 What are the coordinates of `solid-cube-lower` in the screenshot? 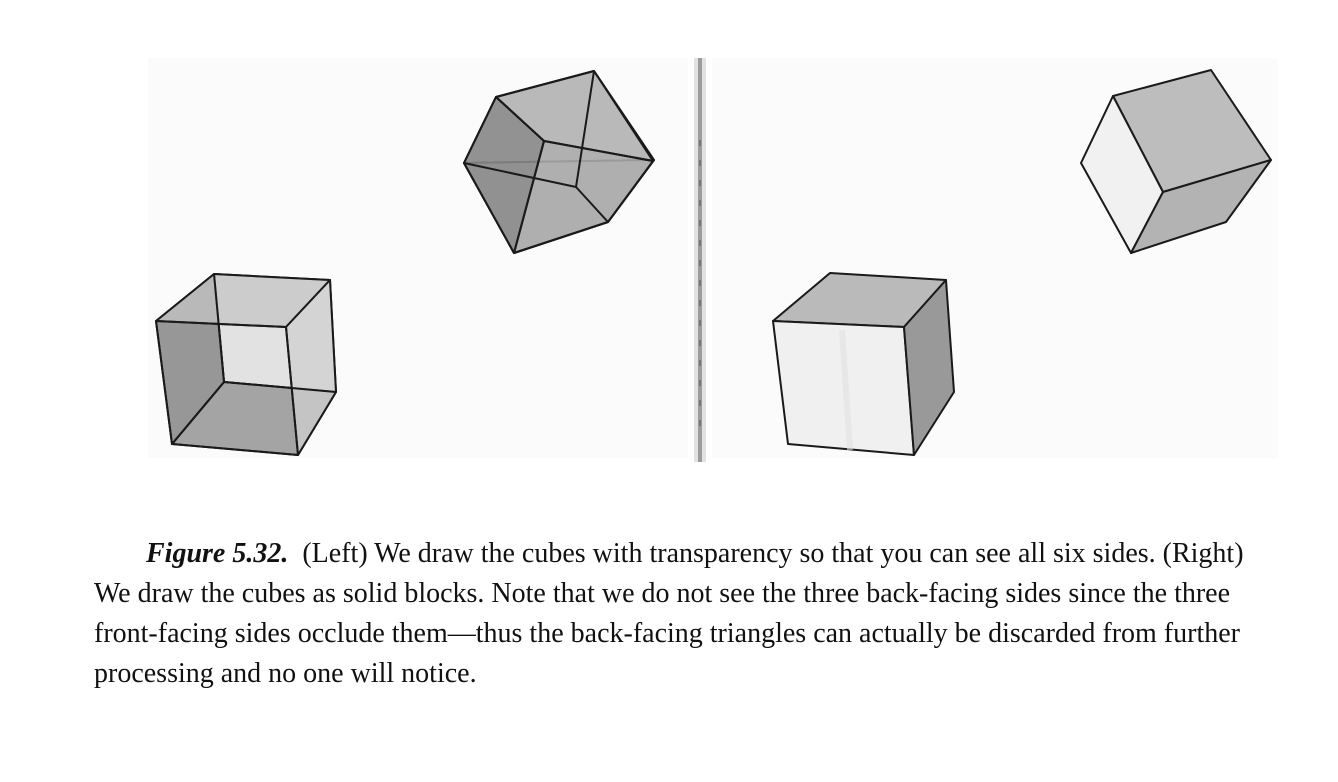 It's located at (863, 364).